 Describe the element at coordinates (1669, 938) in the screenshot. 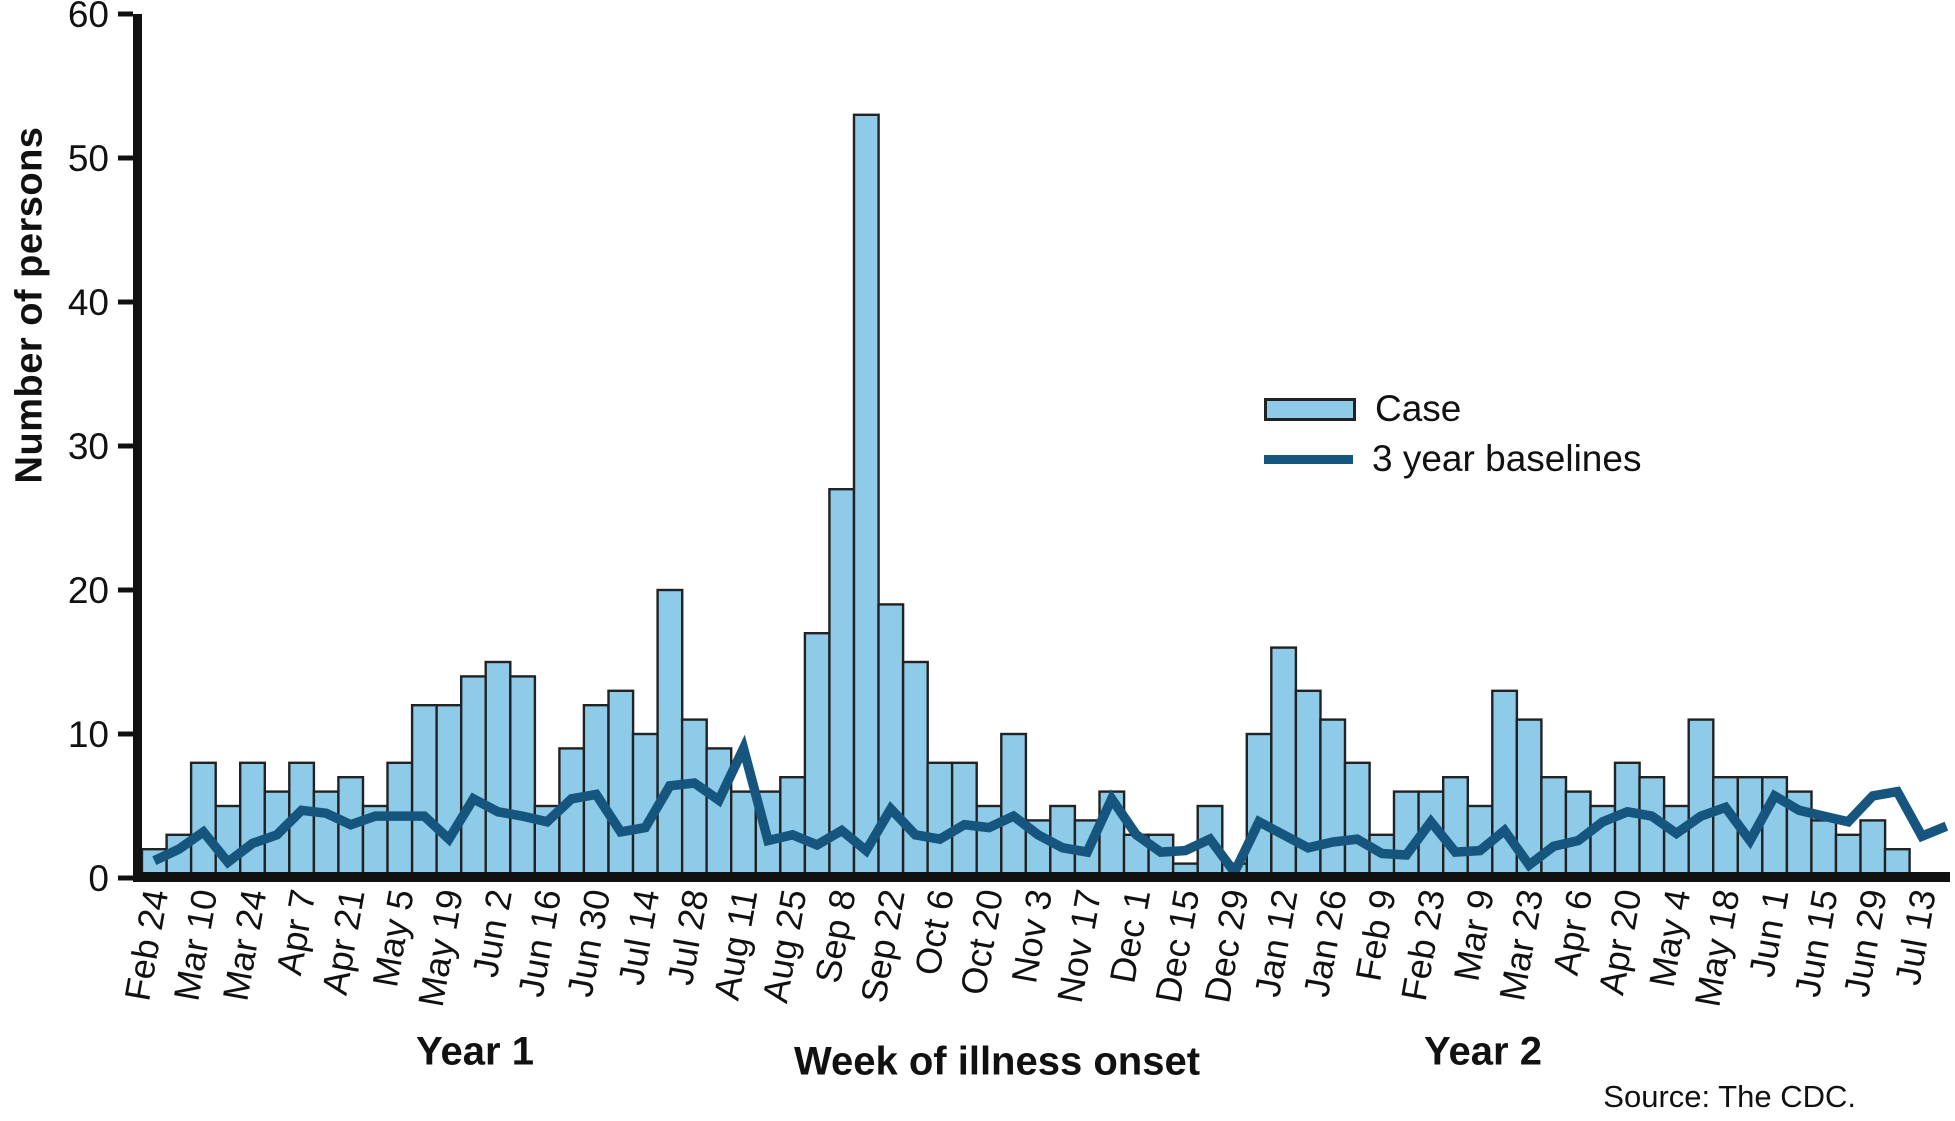

I see `x-tick-label: May 4` at that location.